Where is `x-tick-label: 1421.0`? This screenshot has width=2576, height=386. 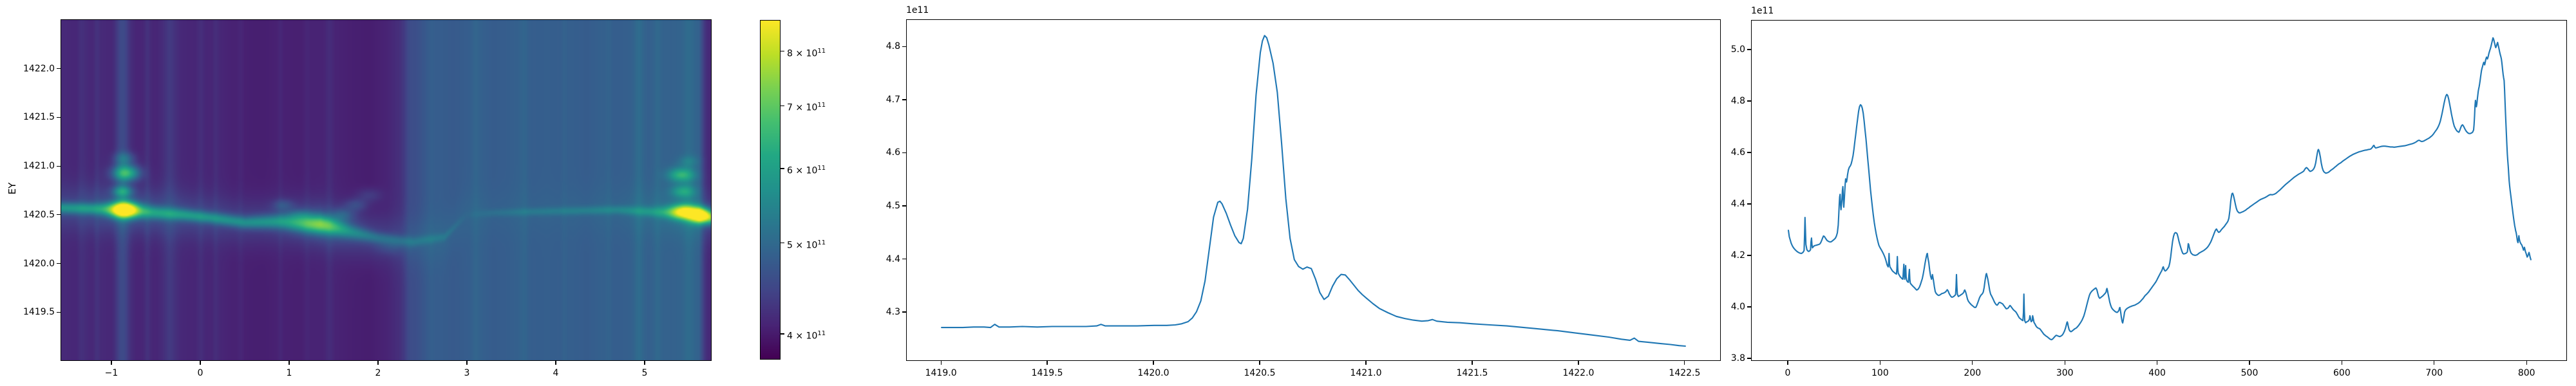 x-tick-label: 1421.0 is located at coordinates (1366, 373).